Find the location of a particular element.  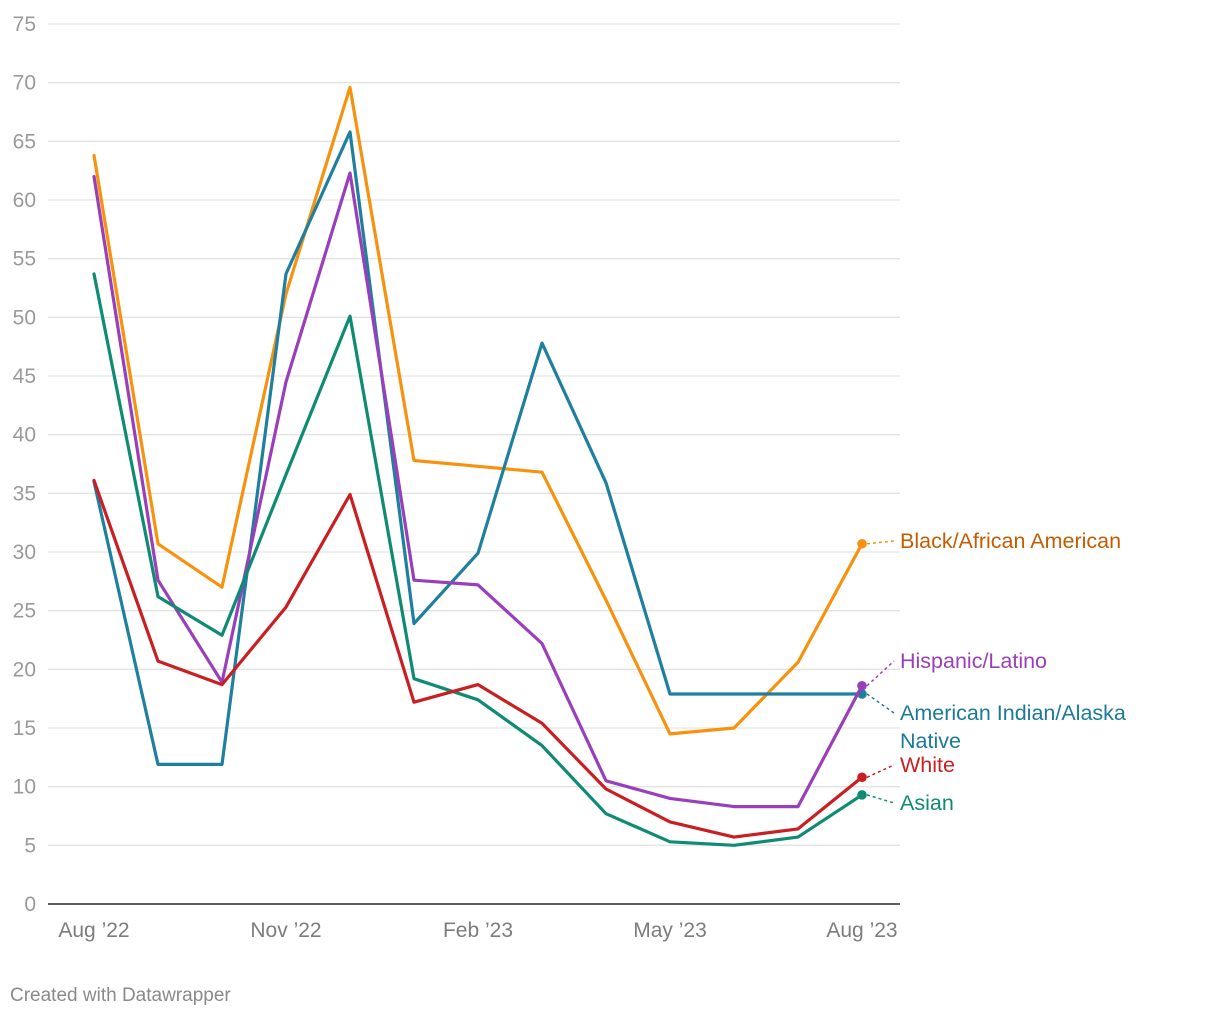

y-tick-label: 30 is located at coordinates (24, 552).